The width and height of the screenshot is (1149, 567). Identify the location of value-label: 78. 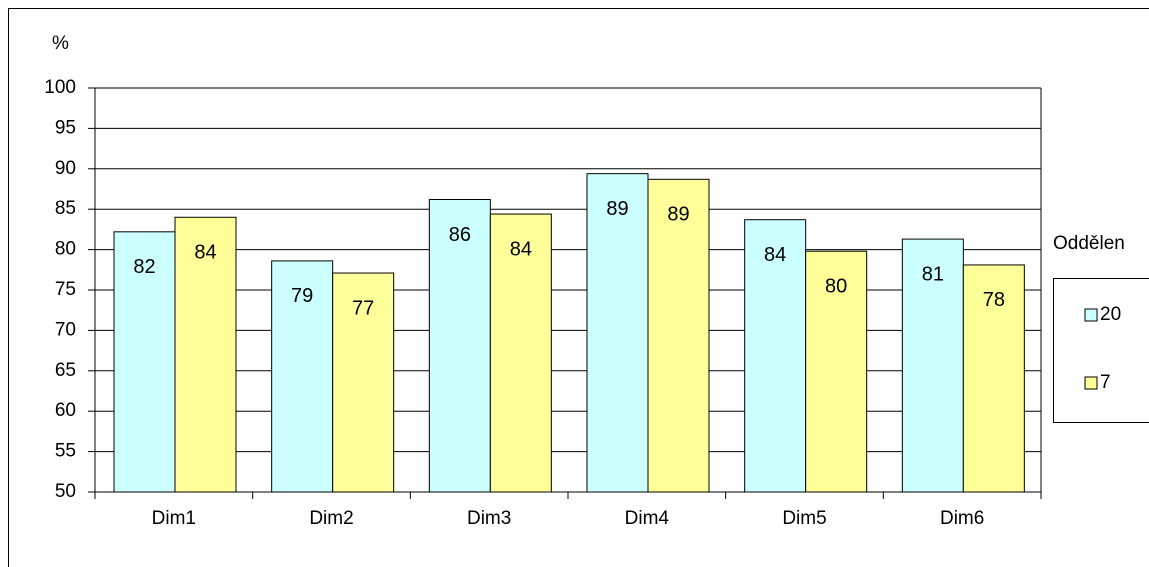
(994, 300).